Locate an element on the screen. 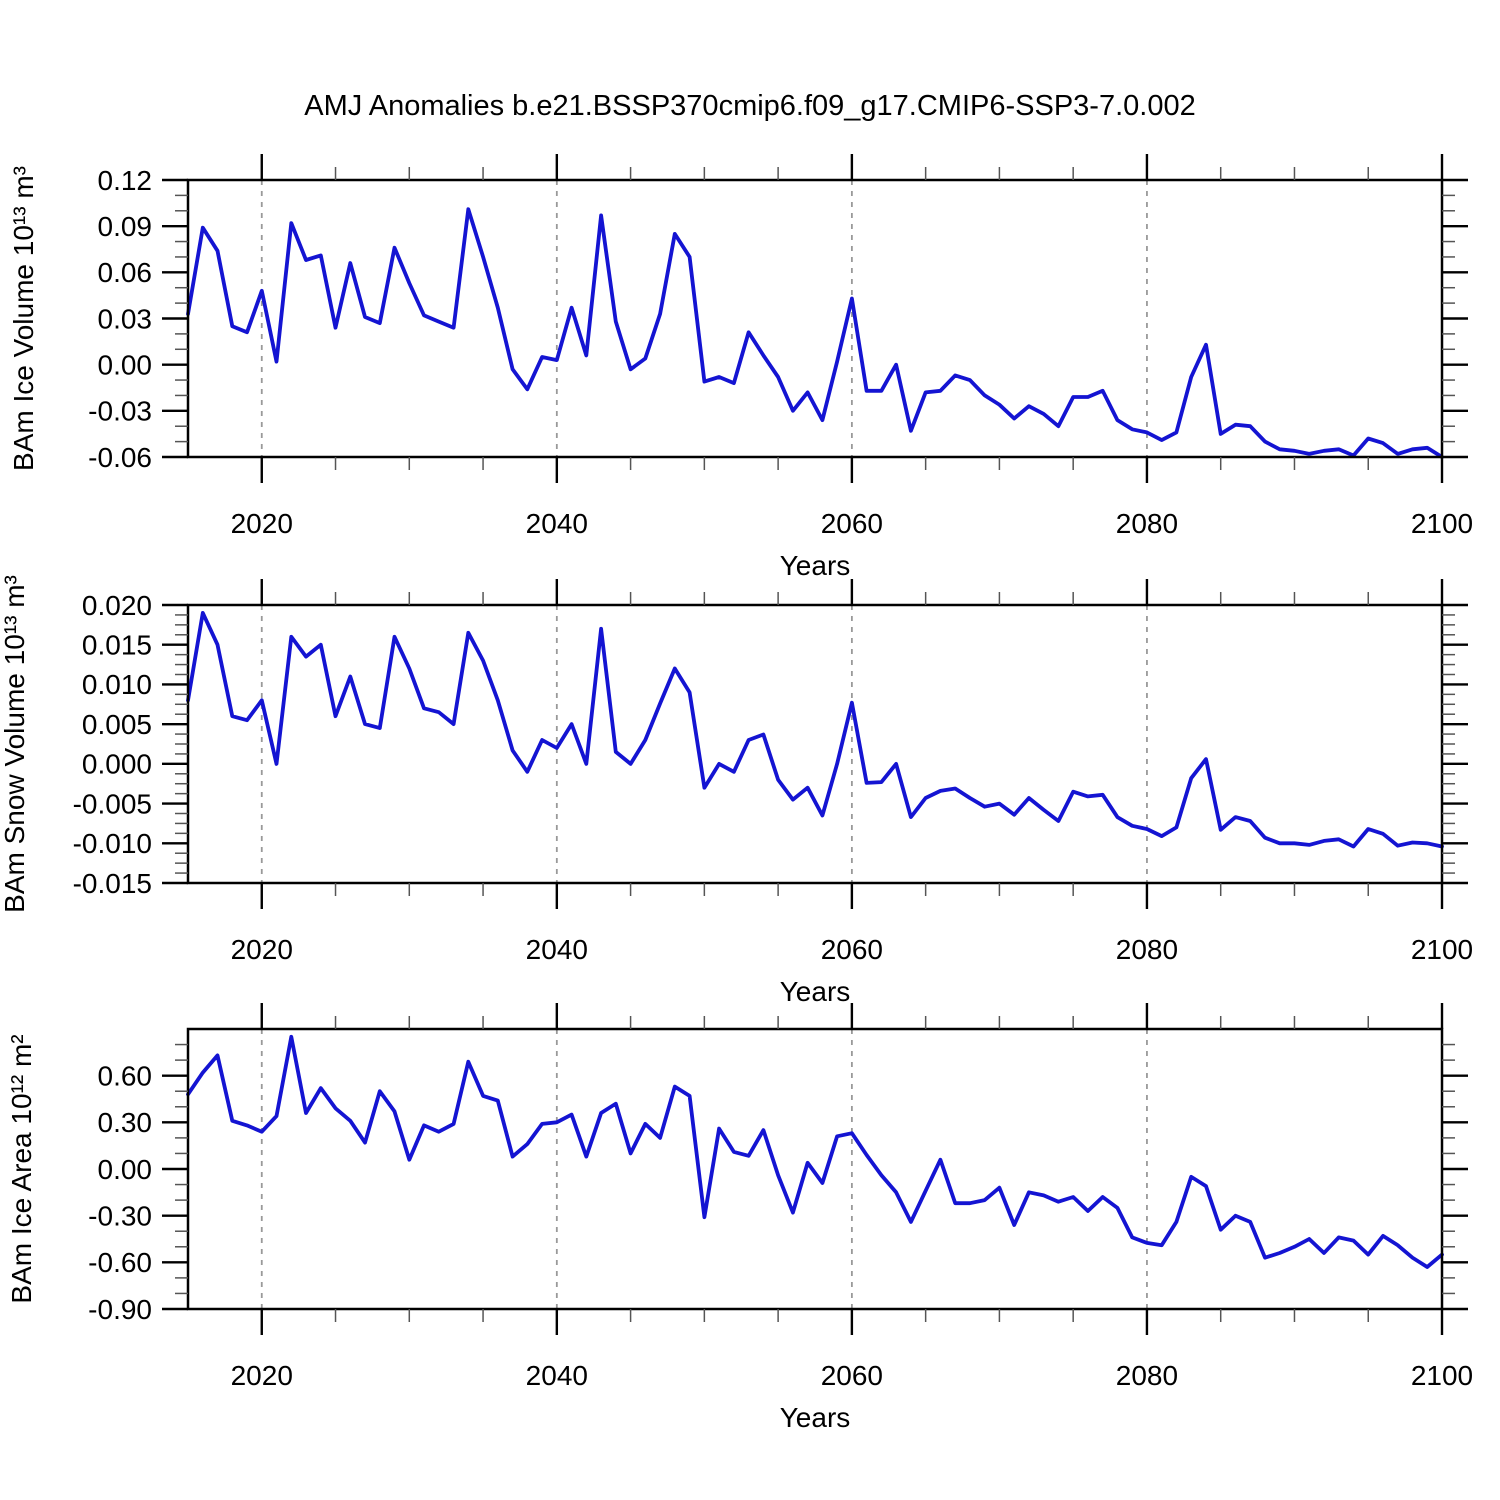 The image size is (1500, 1500). y-tick-label: 0.03 is located at coordinates (125, 318).